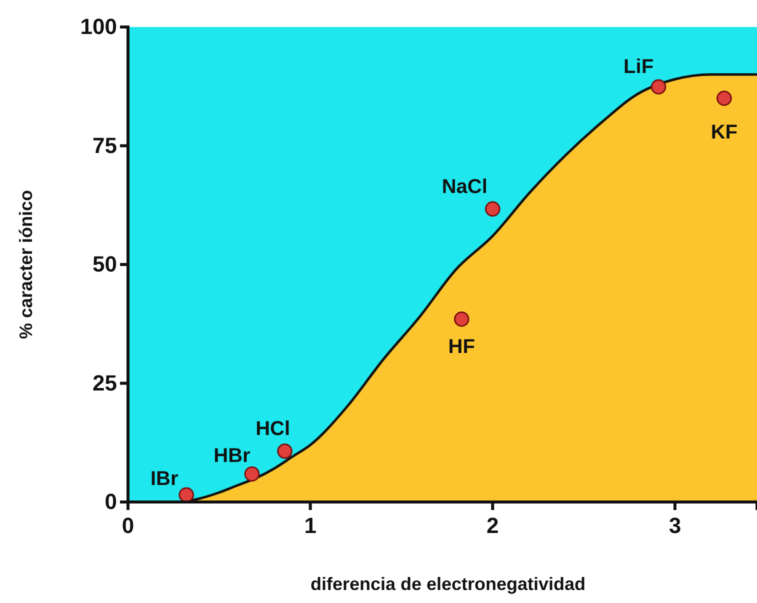 This screenshot has height=603, width=757. Describe the element at coordinates (104, 145) in the screenshot. I see `y-tick-label: 75` at that location.